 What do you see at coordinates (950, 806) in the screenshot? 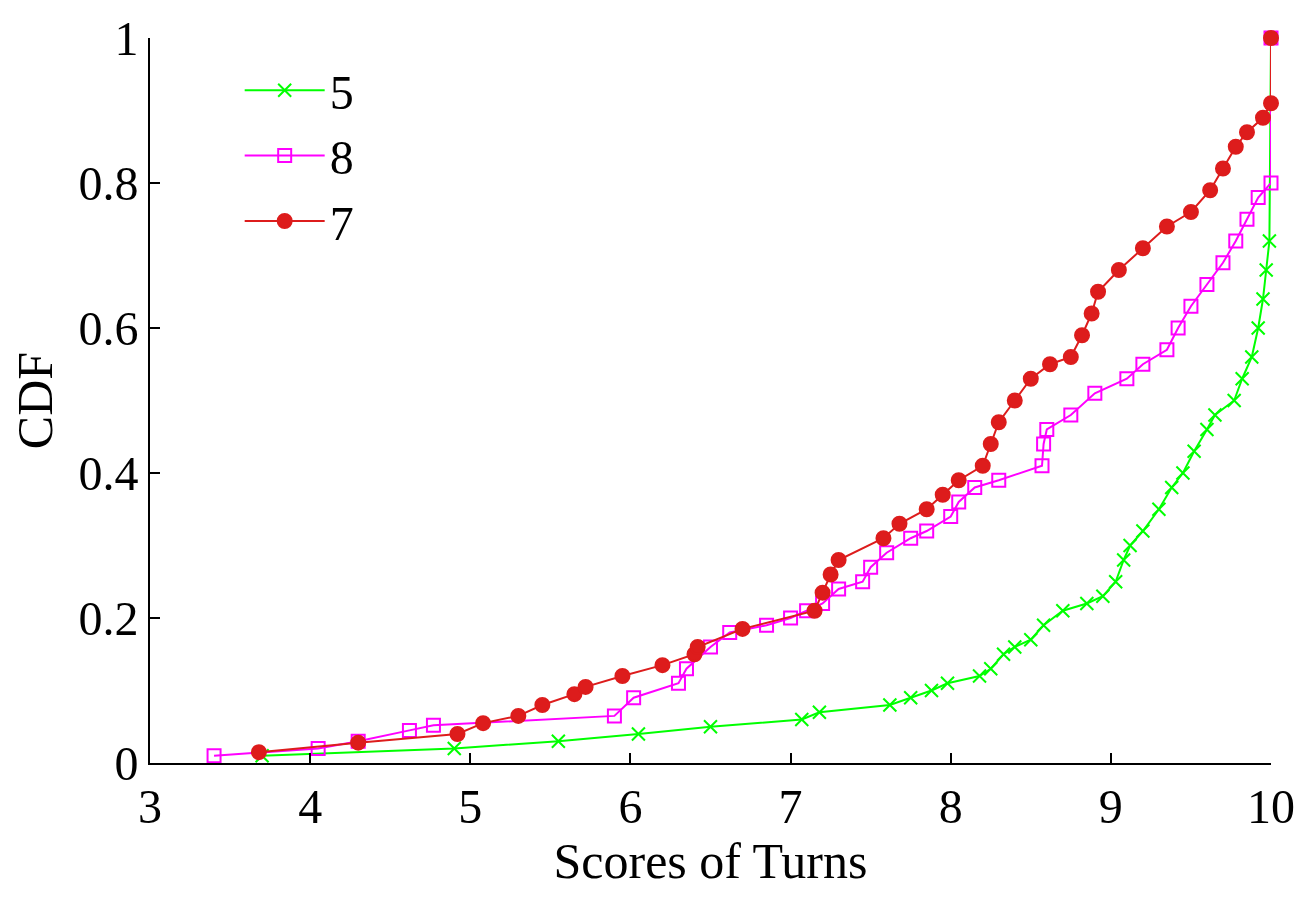
I see `x-tick-label: 8` at bounding box center [950, 806].